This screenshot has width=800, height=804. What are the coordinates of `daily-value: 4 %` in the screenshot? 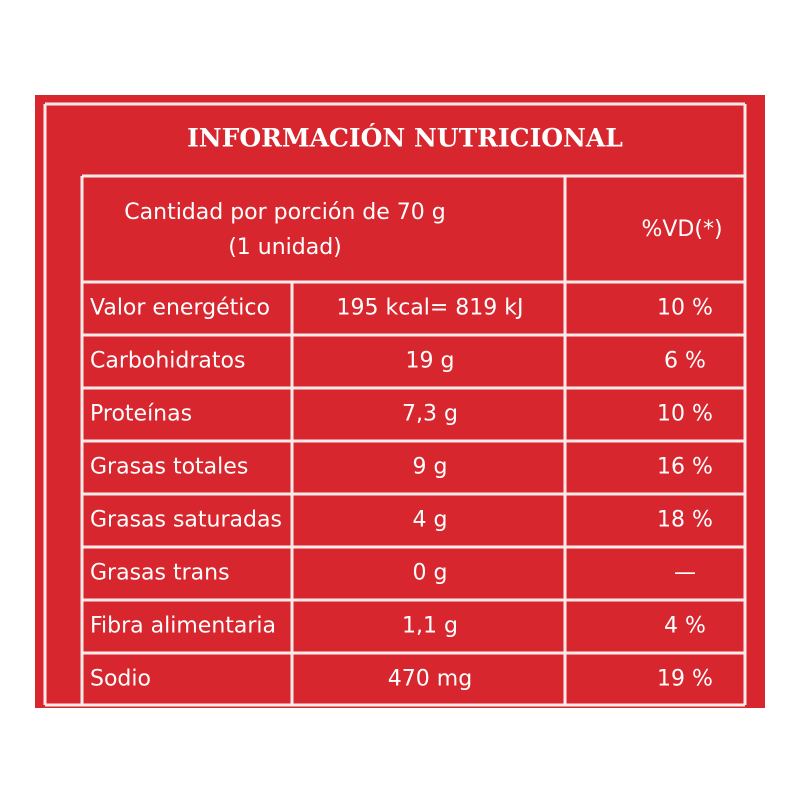 It's located at (685, 626).